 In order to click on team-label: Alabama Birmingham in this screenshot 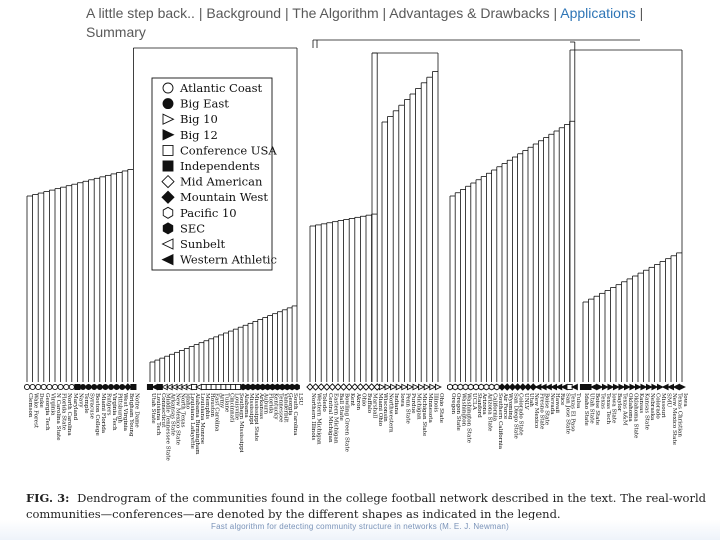, I will do `click(197, 423)`.